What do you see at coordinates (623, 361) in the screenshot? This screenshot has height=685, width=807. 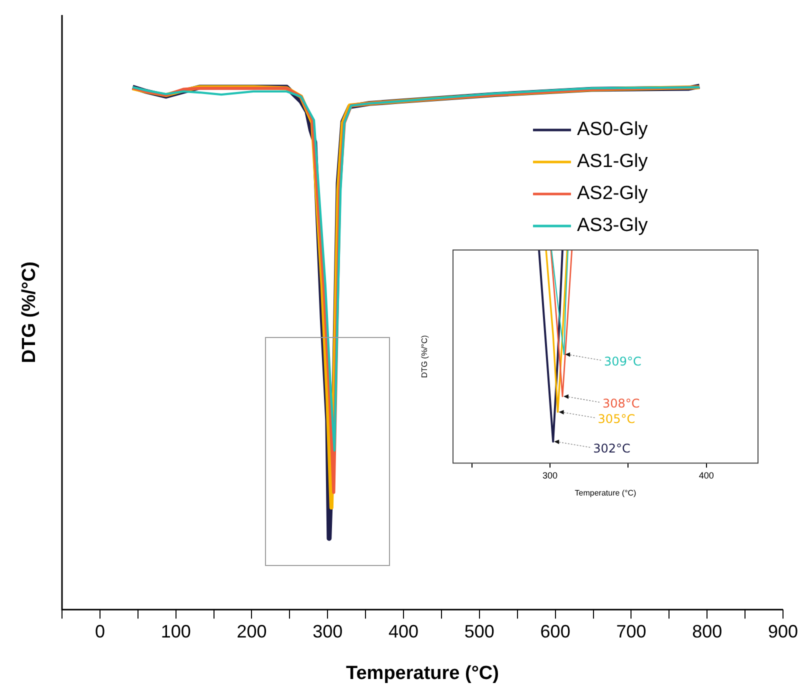 I see `annotation: 309°C` at bounding box center [623, 361].